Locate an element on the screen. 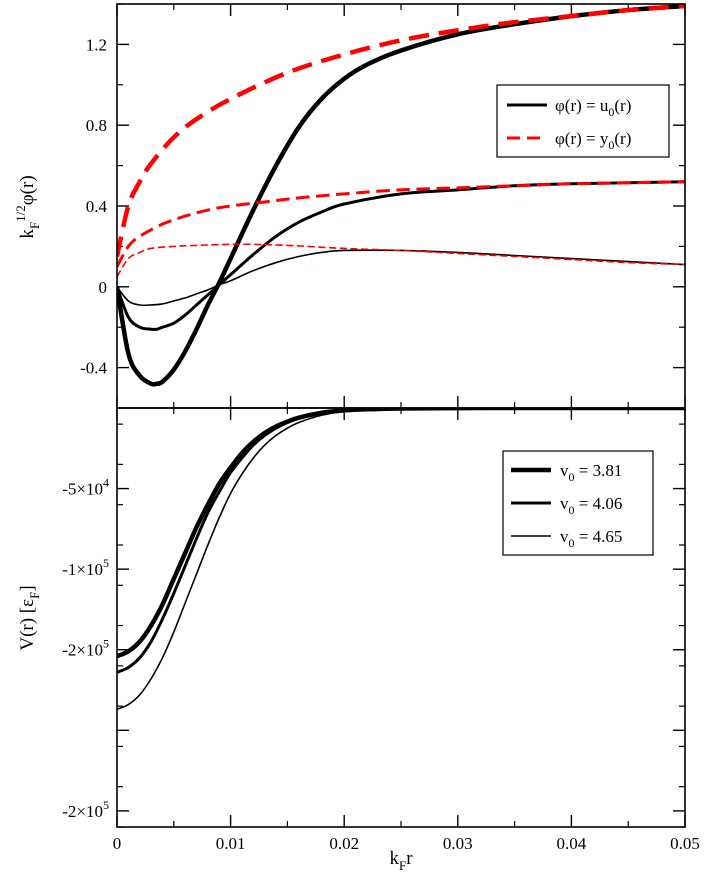 This screenshot has width=706, height=874. y-tick-label: -5×10⁴ is located at coordinates (85, 487).